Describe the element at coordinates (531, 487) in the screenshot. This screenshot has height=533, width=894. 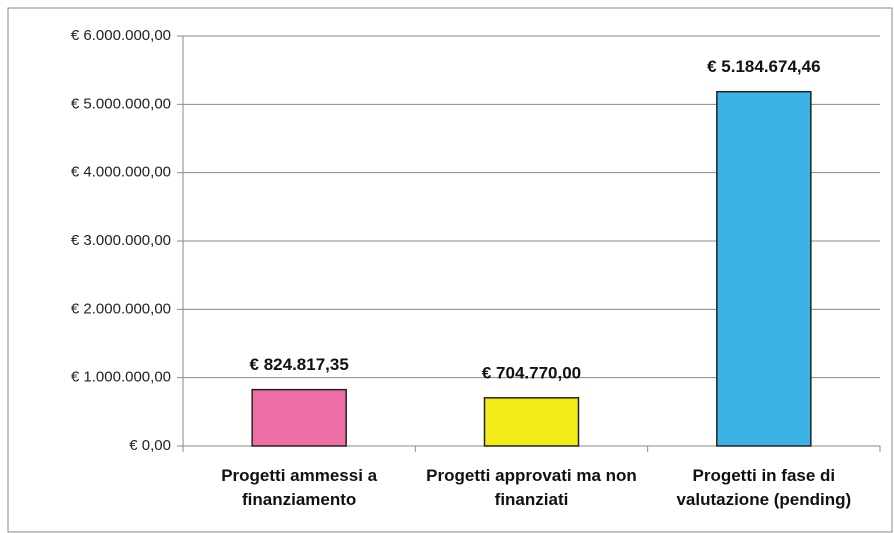
I see `x-tick-label: Progetti approvati ma non finanziati` at that location.